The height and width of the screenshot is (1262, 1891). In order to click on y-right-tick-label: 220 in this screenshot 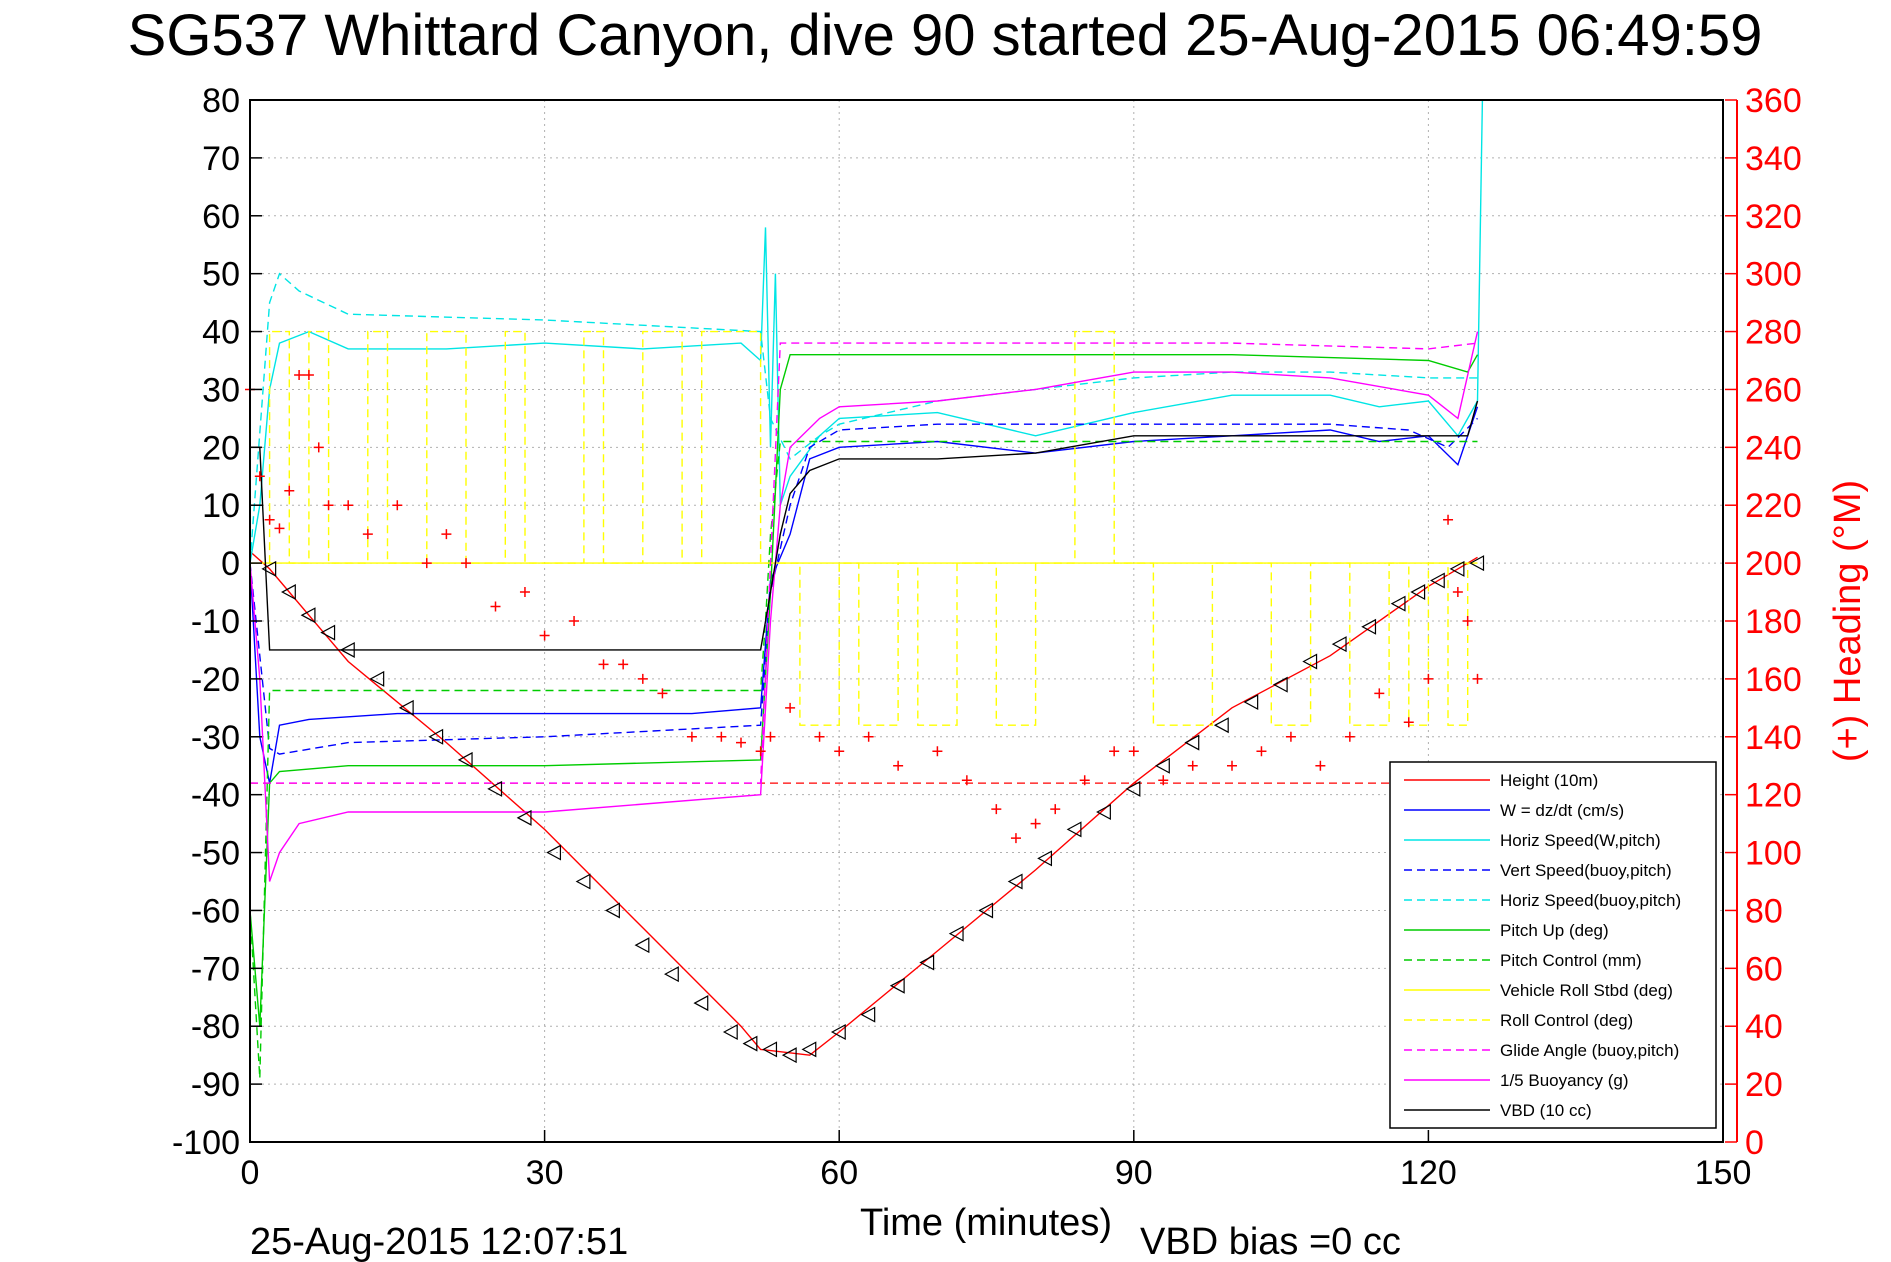, I will do `click(1773, 506)`.